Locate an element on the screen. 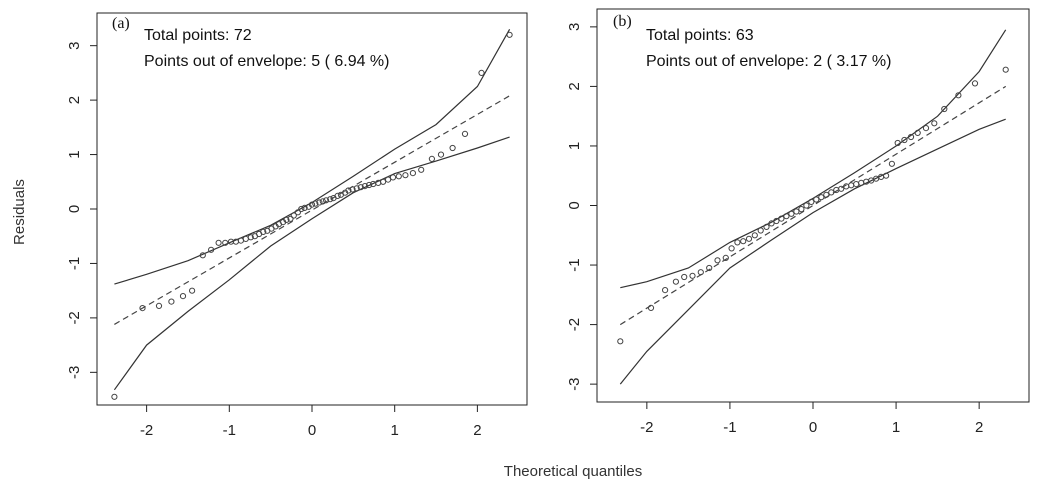  panel-b-out-of-envelope: Points out of envelope: 2 ( 3.17 %) is located at coordinates (768, 61).